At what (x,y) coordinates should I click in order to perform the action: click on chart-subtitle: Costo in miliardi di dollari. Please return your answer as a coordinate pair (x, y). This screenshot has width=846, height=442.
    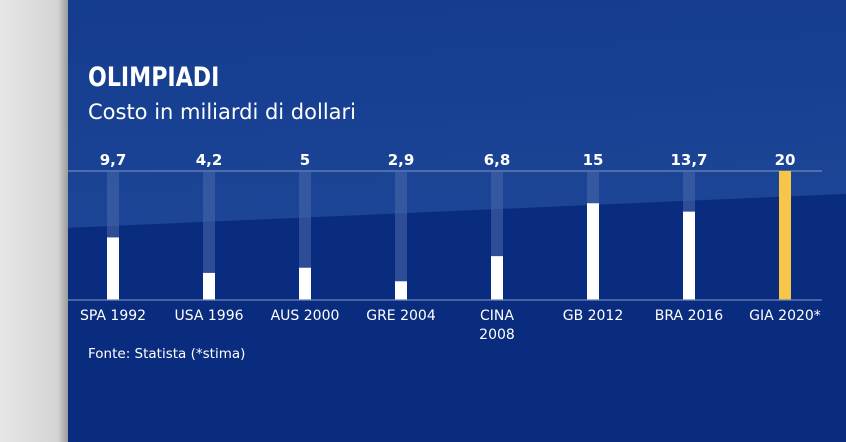
    Looking at the image, I should click on (222, 112).